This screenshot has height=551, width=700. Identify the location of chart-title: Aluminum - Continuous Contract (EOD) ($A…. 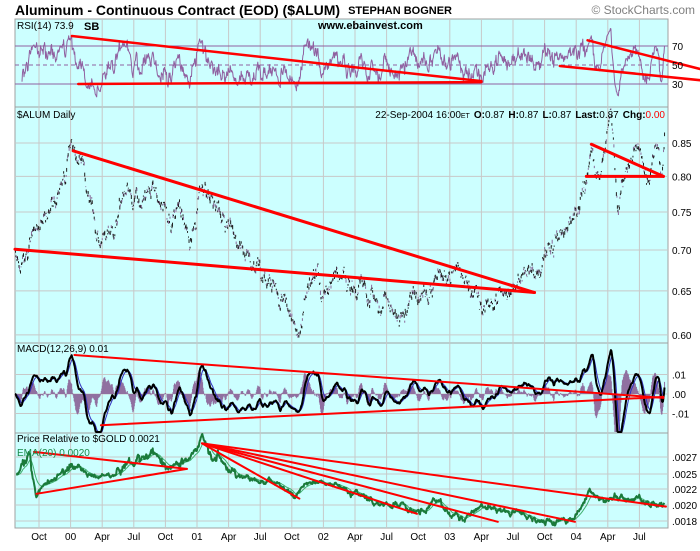
(177, 10).